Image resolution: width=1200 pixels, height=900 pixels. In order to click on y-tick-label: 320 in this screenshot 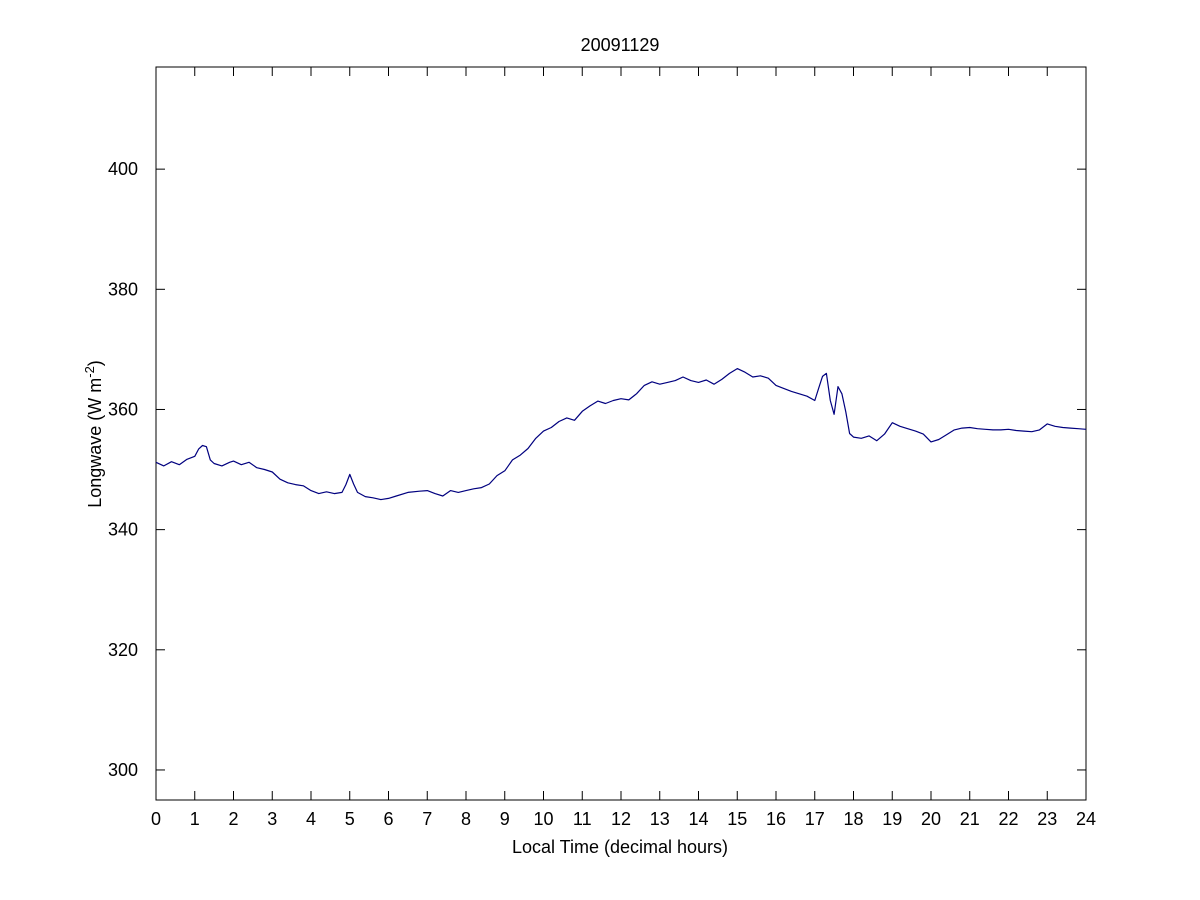, I will do `click(123, 650)`.